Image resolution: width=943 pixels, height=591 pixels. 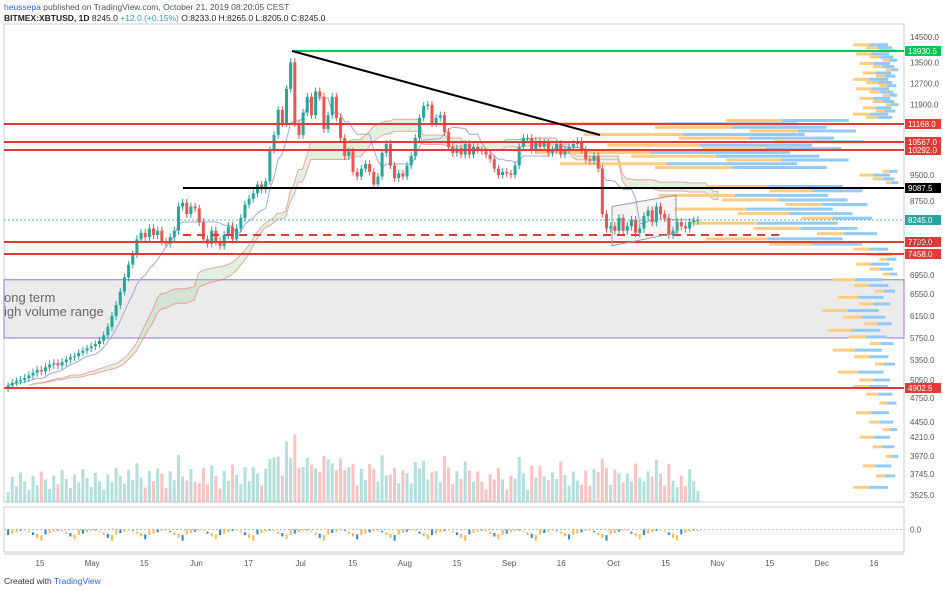 What do you see at coordinates (922, 437) in the screenshot?
I see `price-axis-tick: 4210.0` at bounding box center [922, 437].